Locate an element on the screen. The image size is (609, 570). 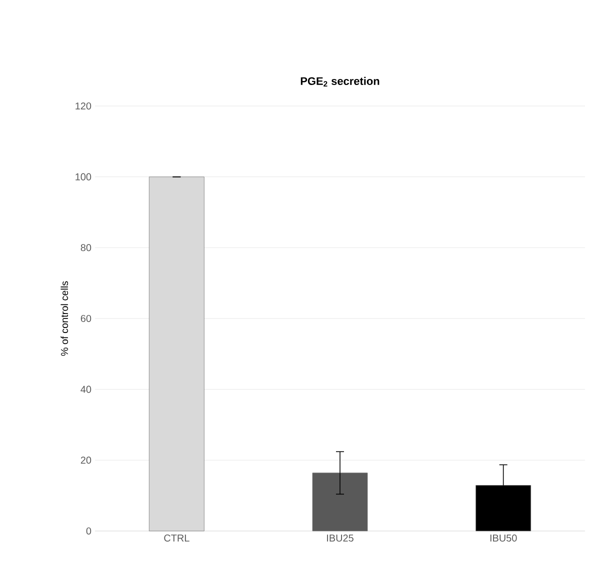
y-tick-label: 0 is located at coordinates (89, 531).